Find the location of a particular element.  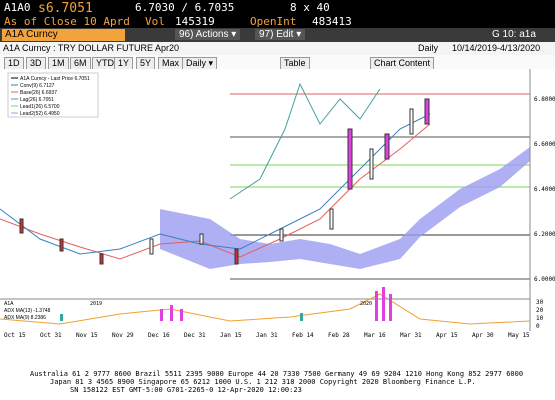

legend-entry: Lead1(26) 6.5700 is located at coordinates (40, 107).